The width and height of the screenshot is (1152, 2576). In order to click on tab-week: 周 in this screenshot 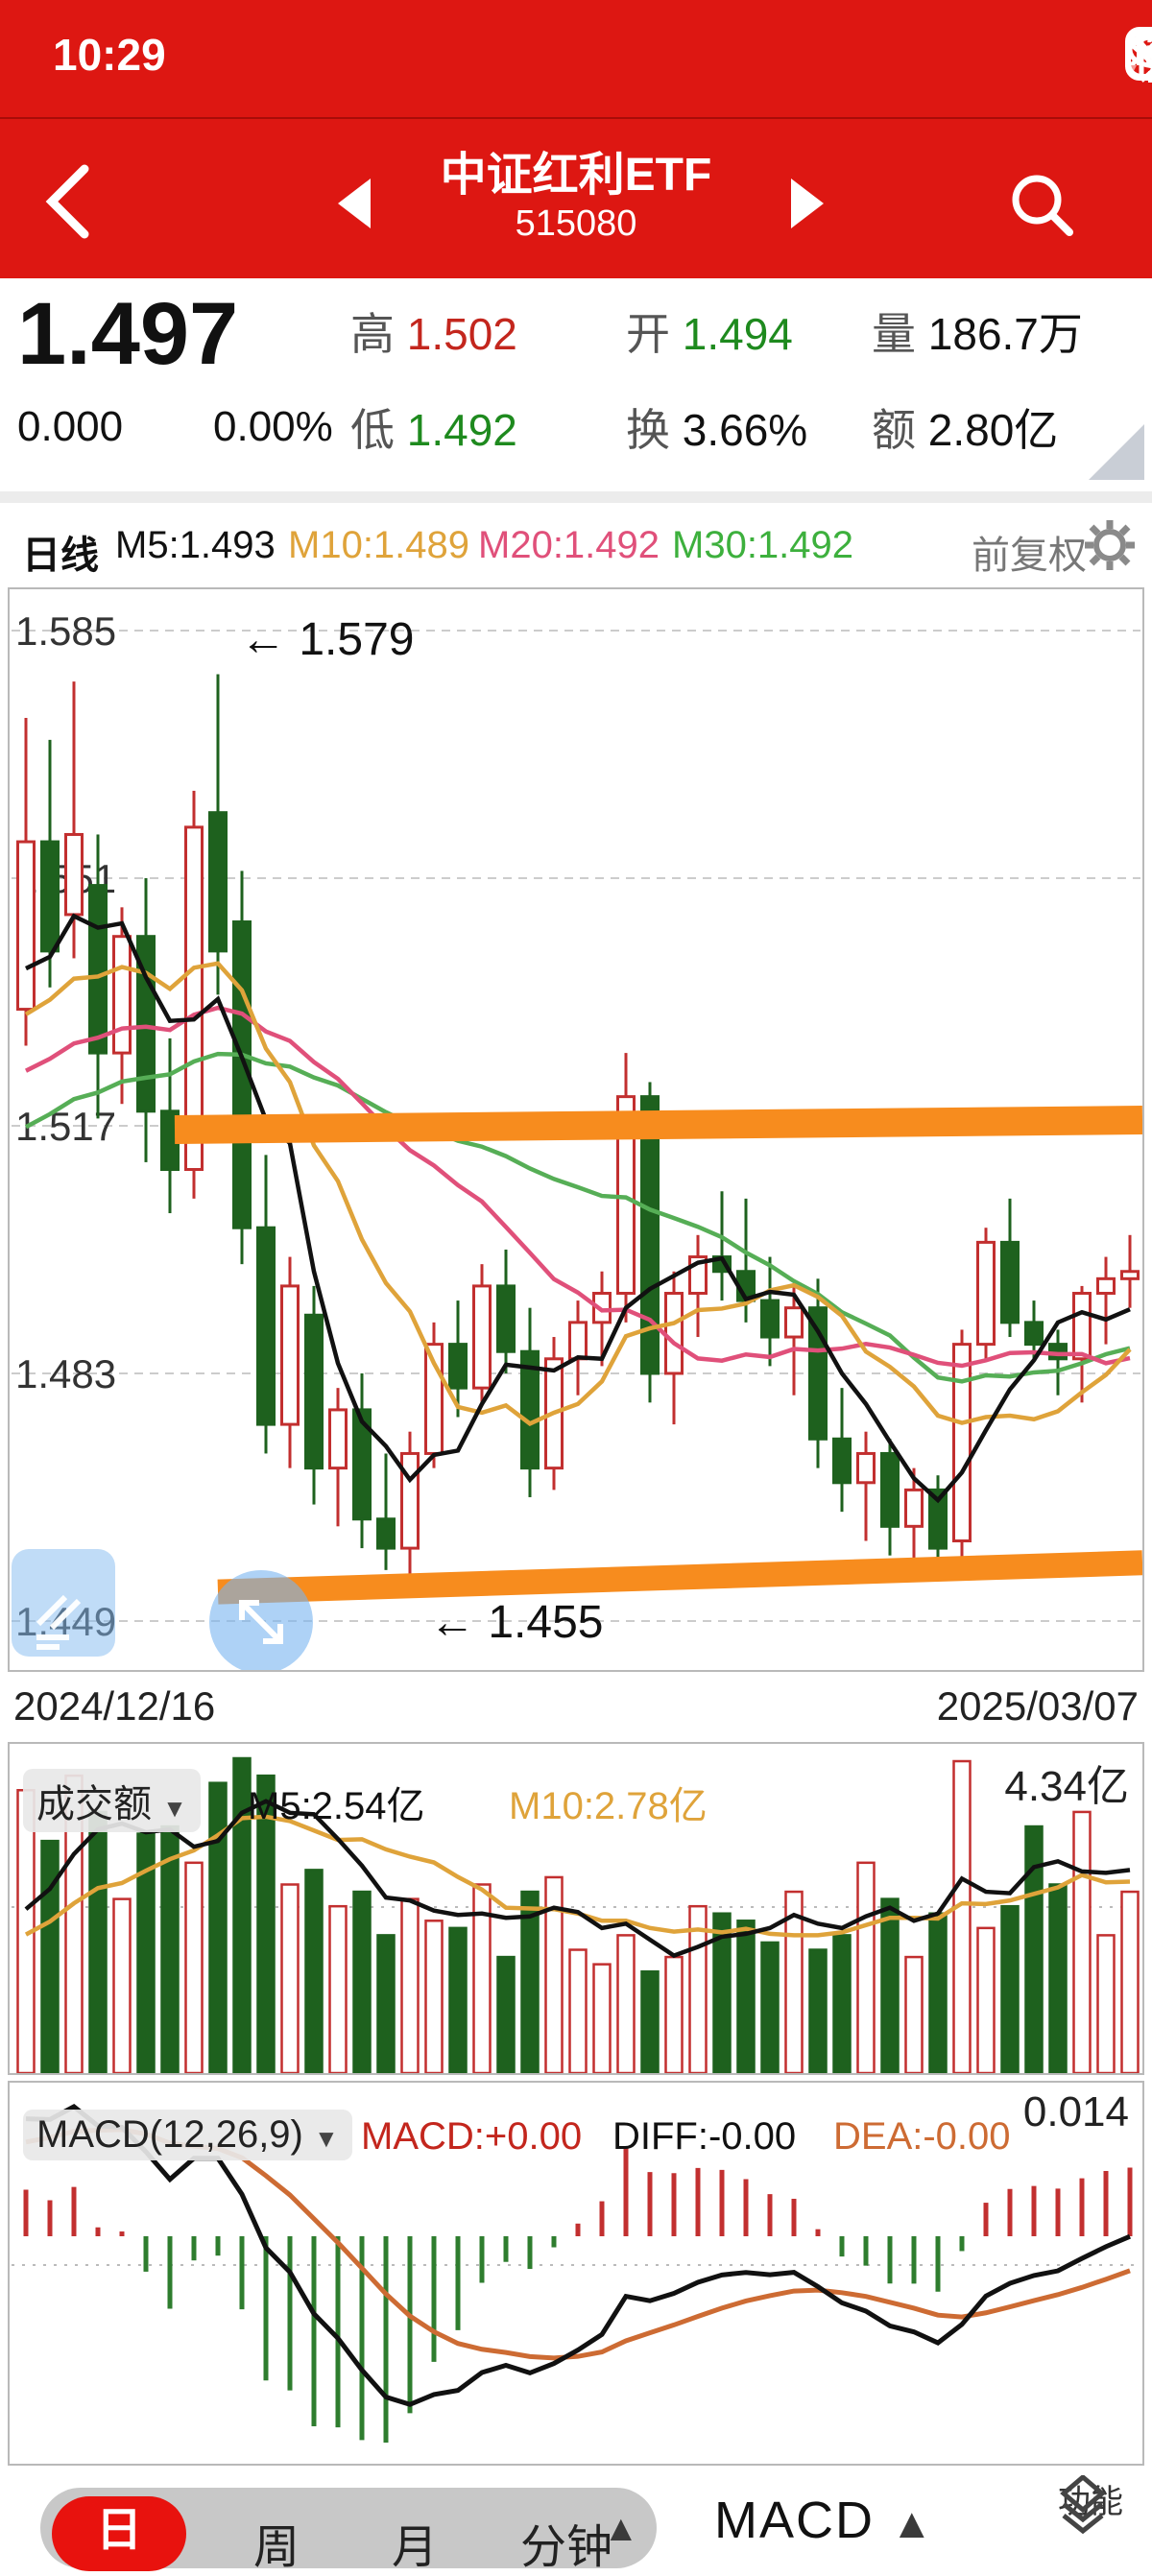, I will do `click(276, 2547)`.